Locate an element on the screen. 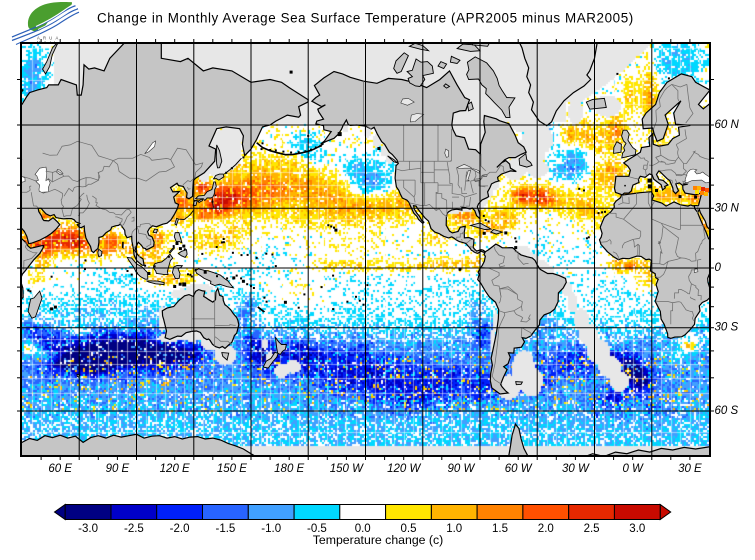 This screenshot has height=560, width=755. svg-text: 0.0 is located at coordinates (363, 529).